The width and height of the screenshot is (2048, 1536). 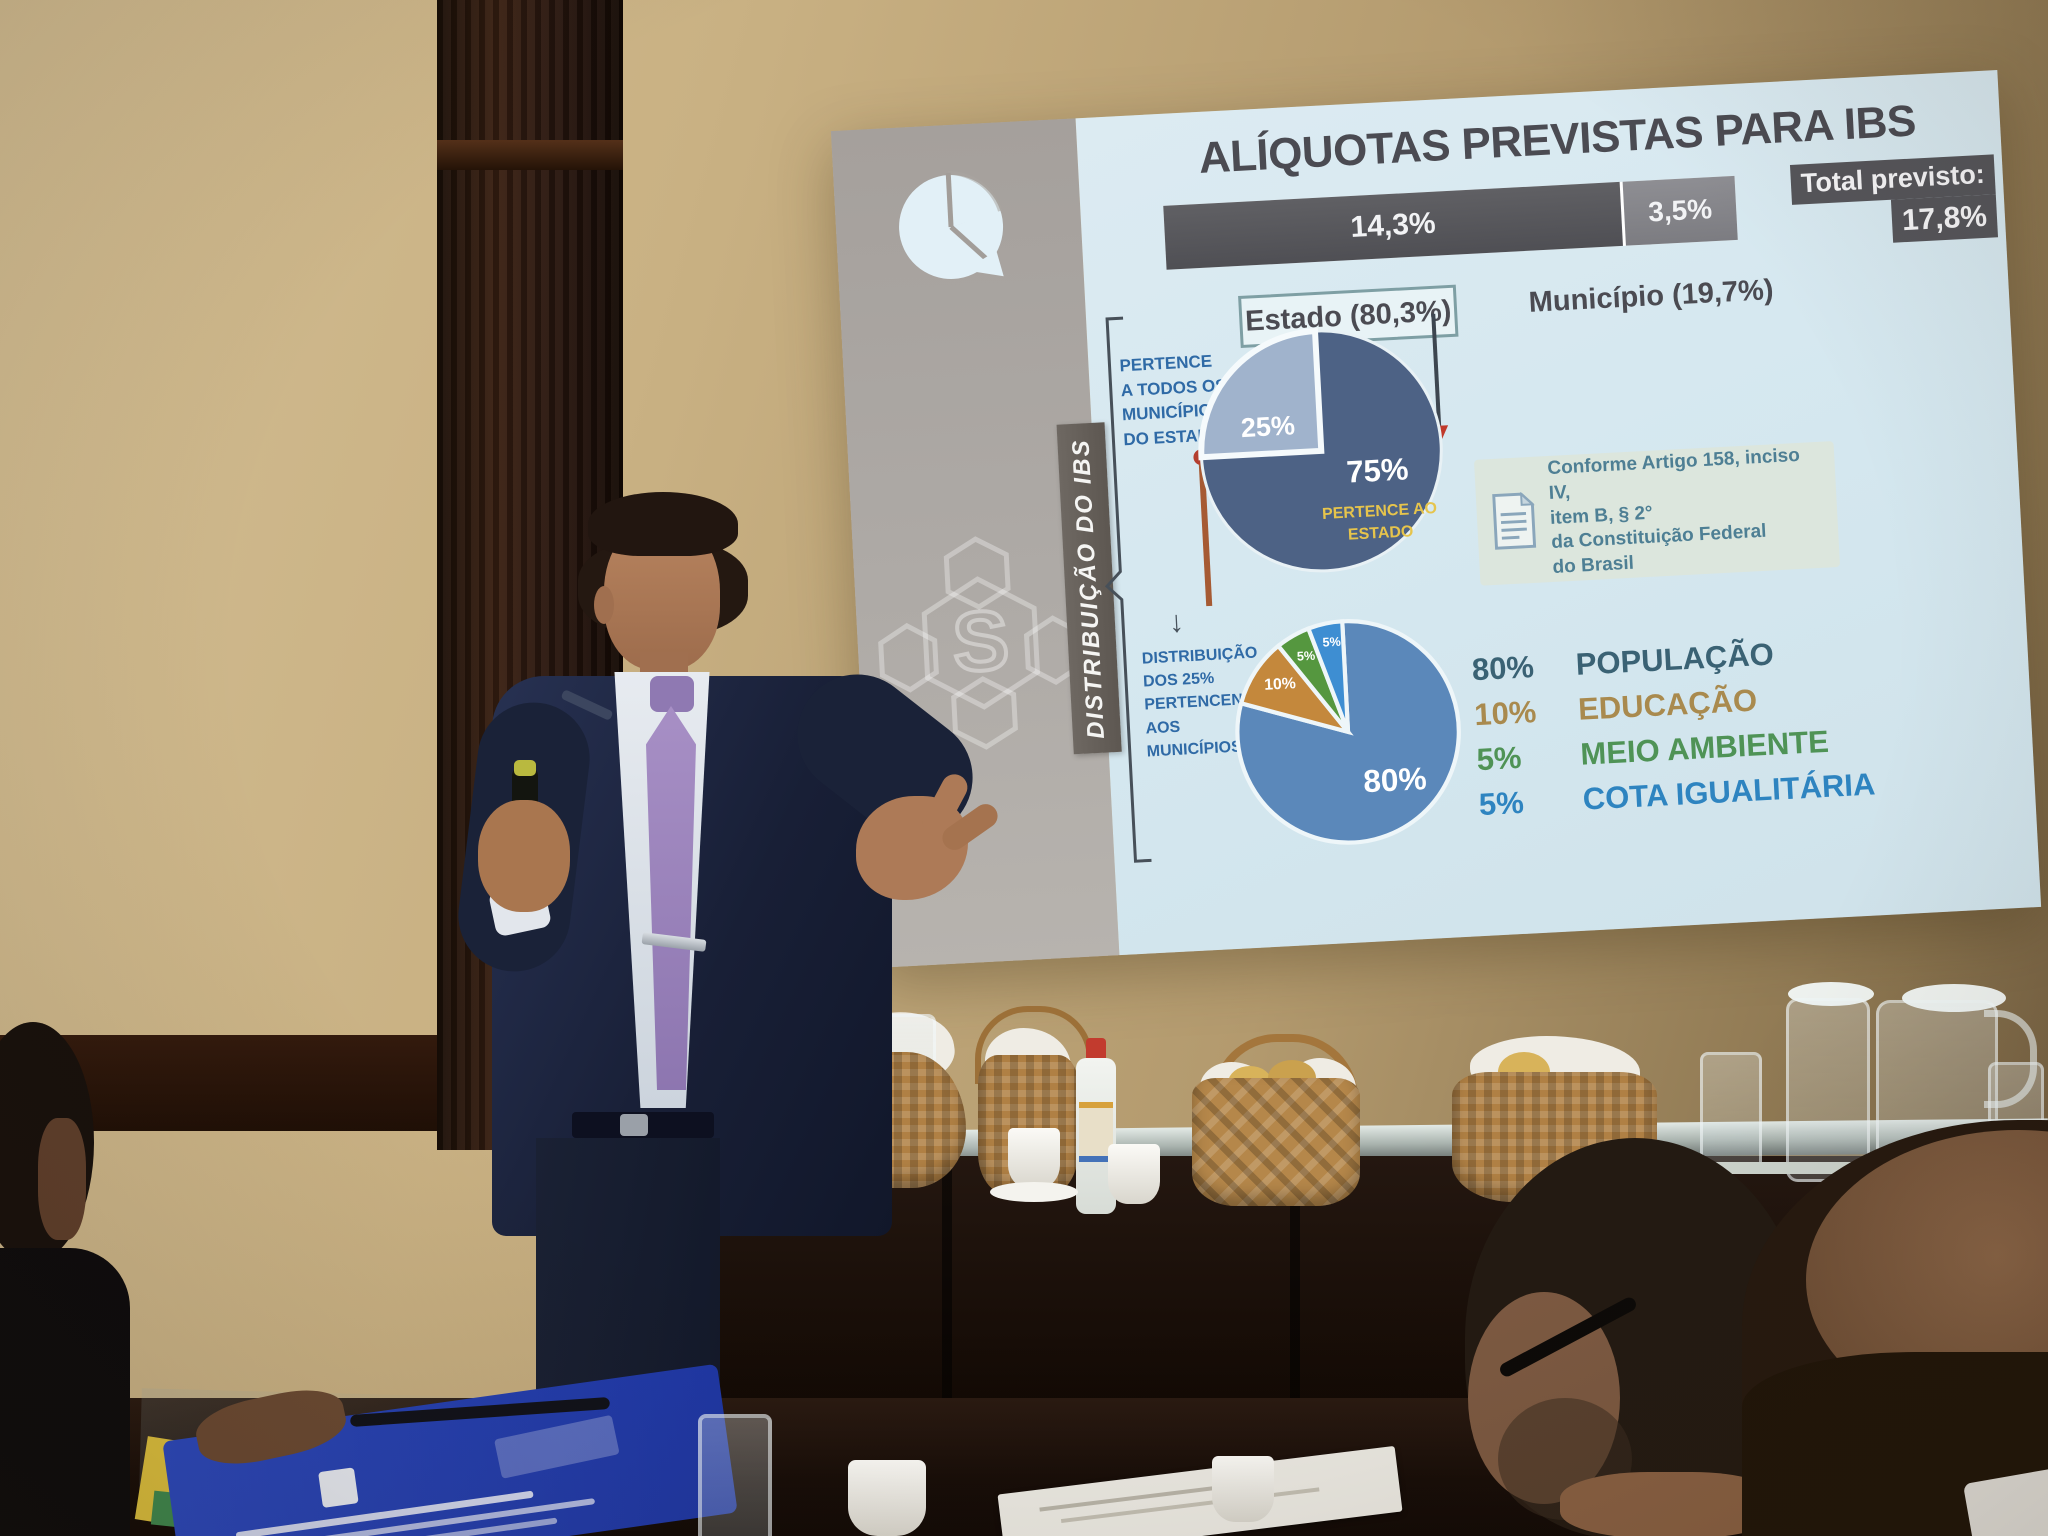 I want to click on attendee-left-shoulder, so click(x=65, y=1392).